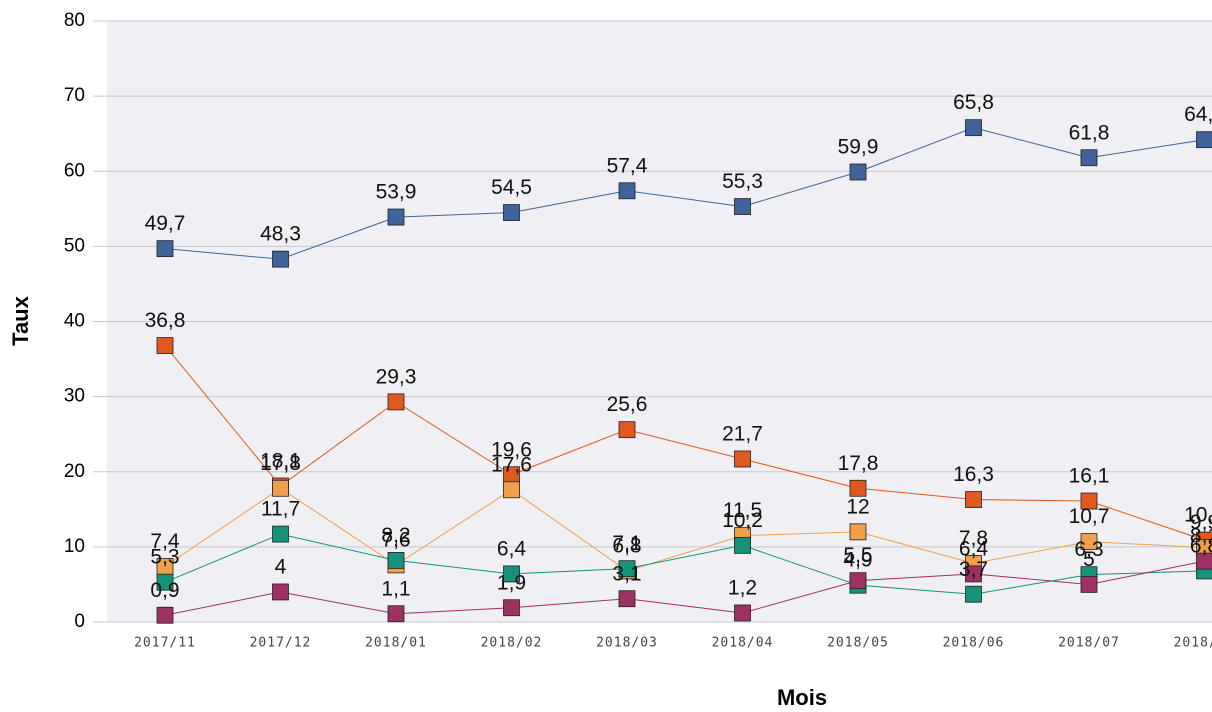 The width and height of the screenshot is (1212, 712). I want to click on data-label: 49,7, so click(165, 223).